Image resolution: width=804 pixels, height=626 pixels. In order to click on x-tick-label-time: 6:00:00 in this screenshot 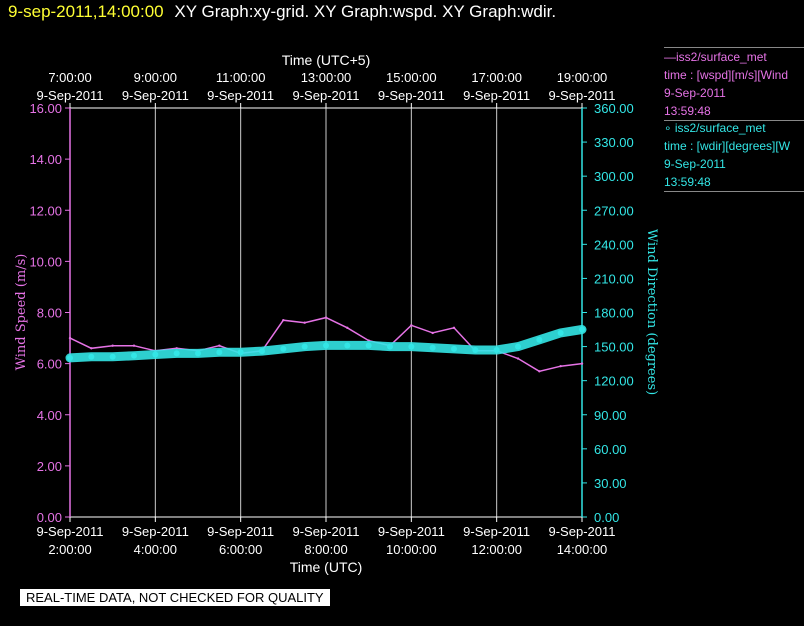, I will do `click(240, 549)`.